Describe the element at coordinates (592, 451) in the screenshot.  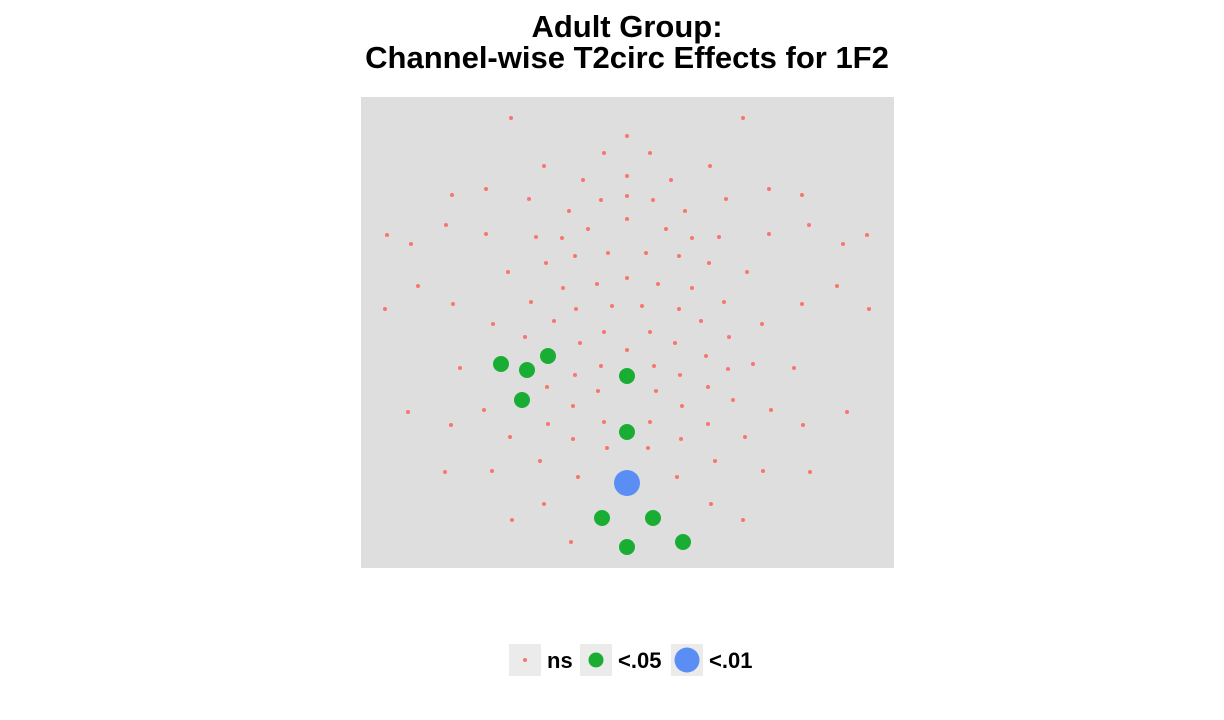
I see `series-p05` at that location.